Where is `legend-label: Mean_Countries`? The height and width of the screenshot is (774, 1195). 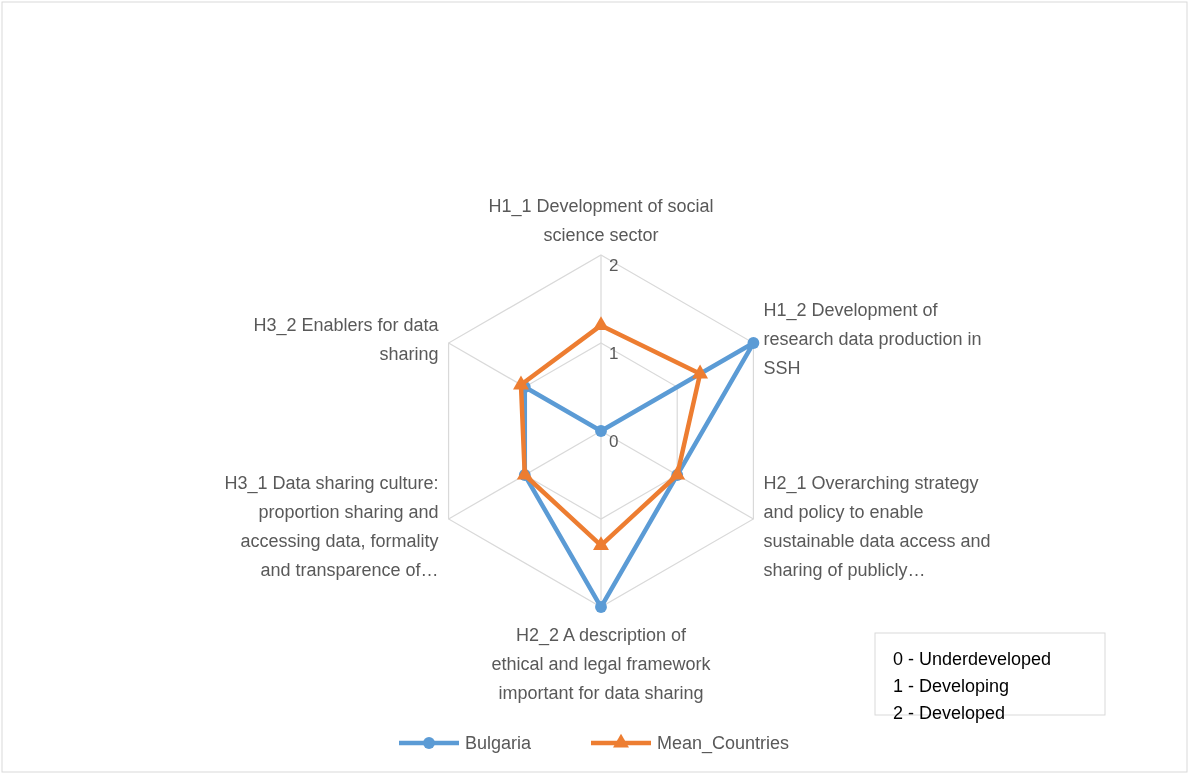 legend-label: Mean_Countries is located at coordinates (723, 744).